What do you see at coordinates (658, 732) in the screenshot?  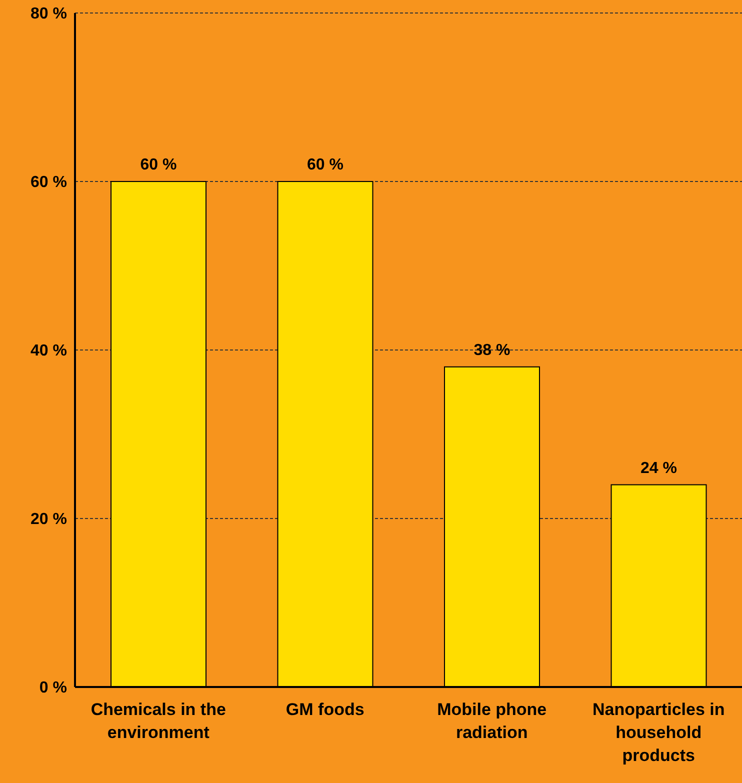 I see `x-tick-label: Nanoparticles in household products` at bounding box center [658, 732].